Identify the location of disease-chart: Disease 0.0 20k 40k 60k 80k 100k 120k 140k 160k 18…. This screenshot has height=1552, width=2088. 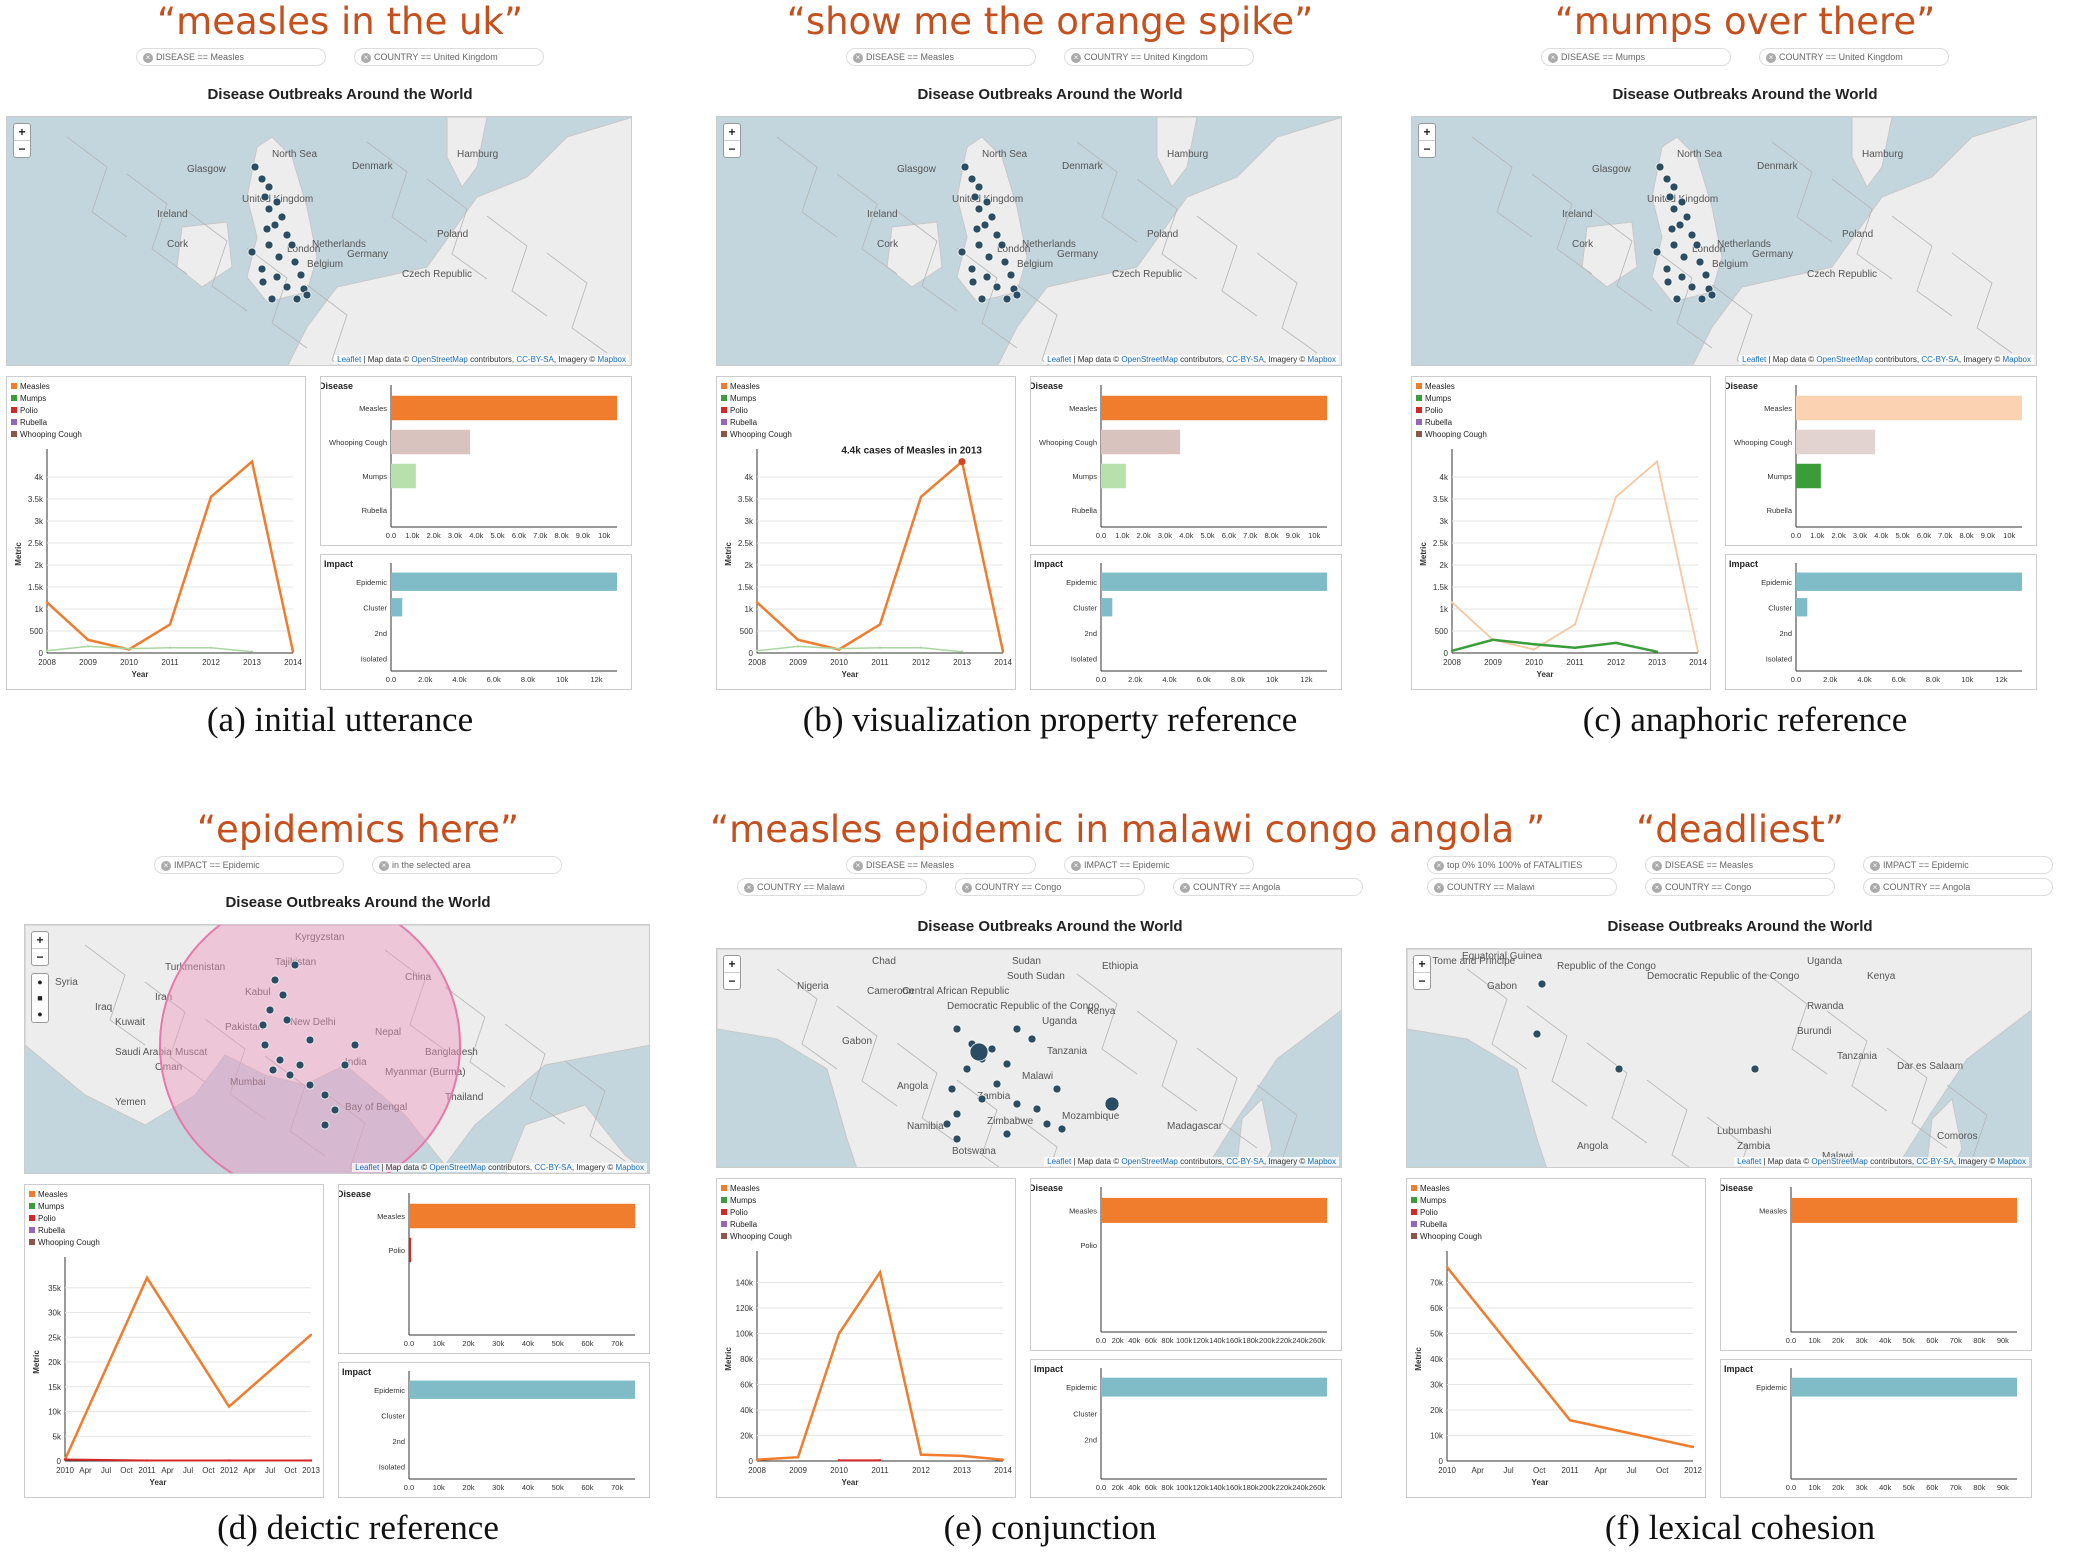
(1186, 1264).